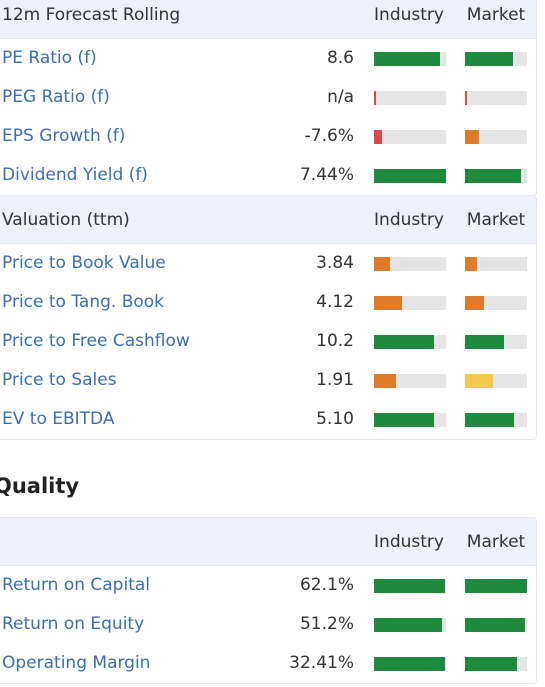 Image resolution: width=545 pixels, height=687 pixels. What do you see at coordinates (49, 58) in the screenshot?
I see `metric-link: PE Ratio (f)` at bounding box center [49, 58].